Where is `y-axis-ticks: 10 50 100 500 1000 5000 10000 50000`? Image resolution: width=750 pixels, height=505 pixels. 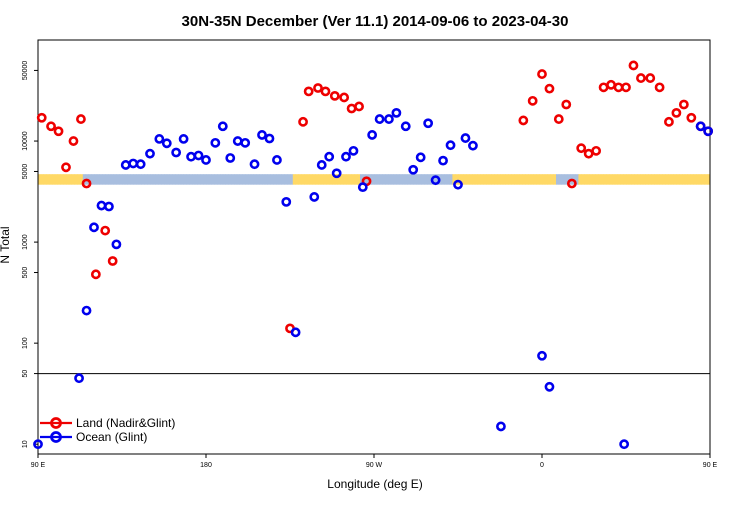
y-axis-ticks: 10 50 100 500 1000 5000 10000 50000 is located at coordinates (30, 254).